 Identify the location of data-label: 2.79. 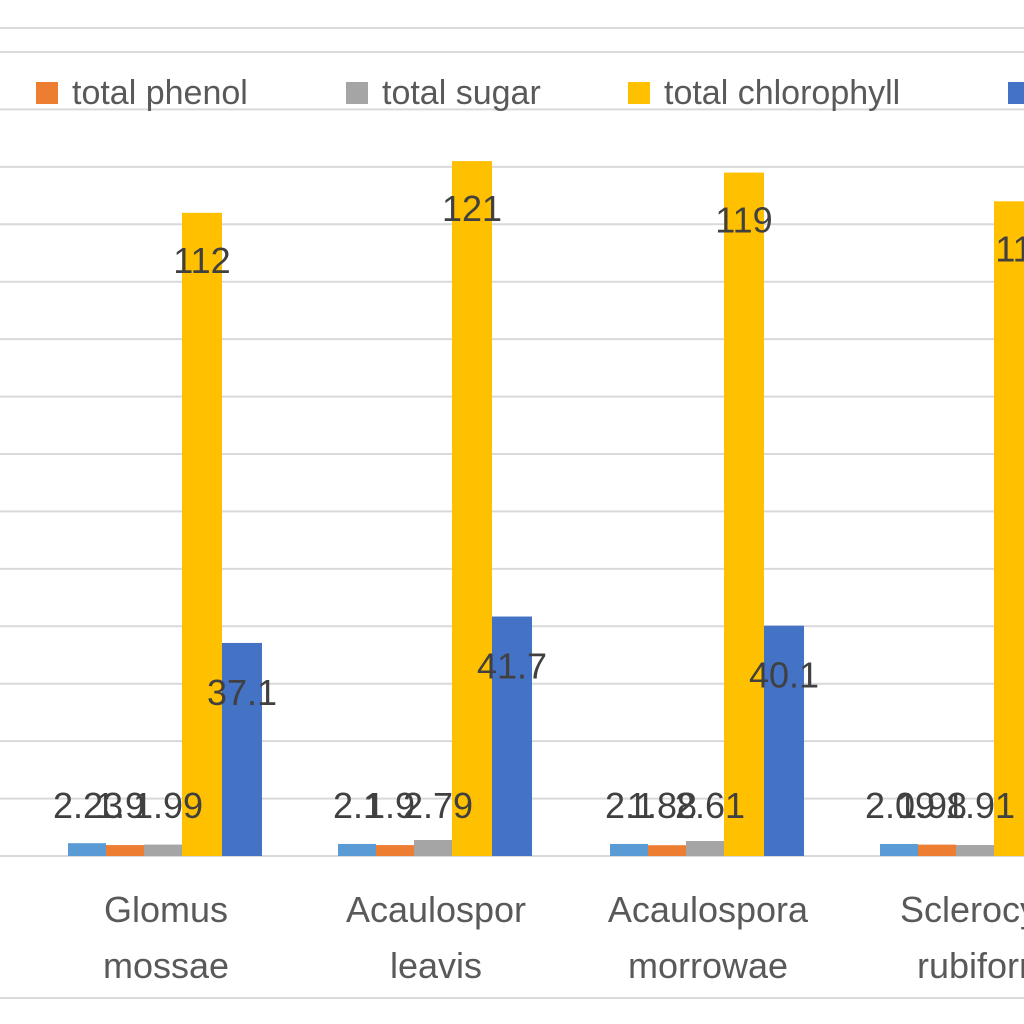
(438, 805).